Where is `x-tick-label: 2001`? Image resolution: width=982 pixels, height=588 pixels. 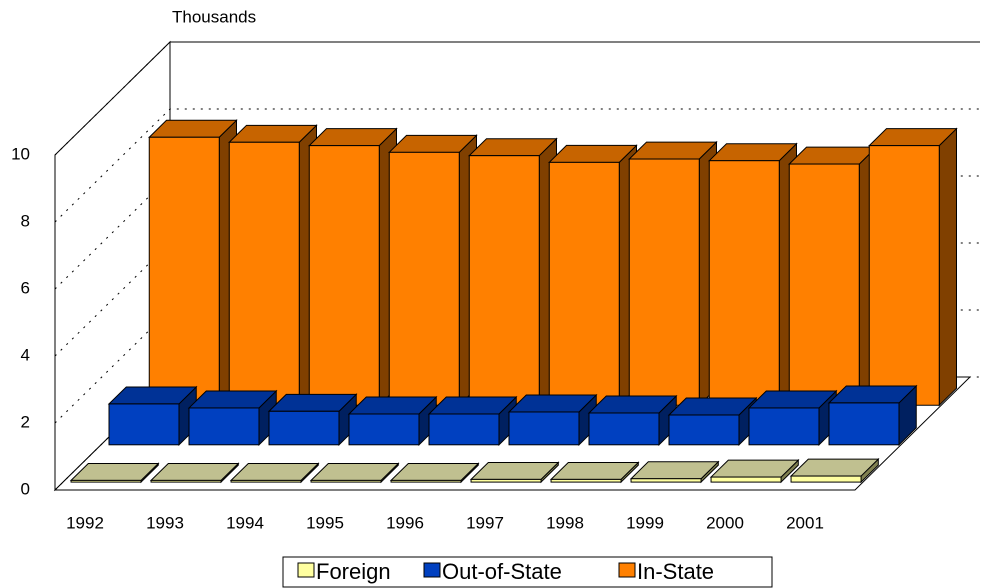 x-tick-label: 2001 is located at coordinates (805, 522).